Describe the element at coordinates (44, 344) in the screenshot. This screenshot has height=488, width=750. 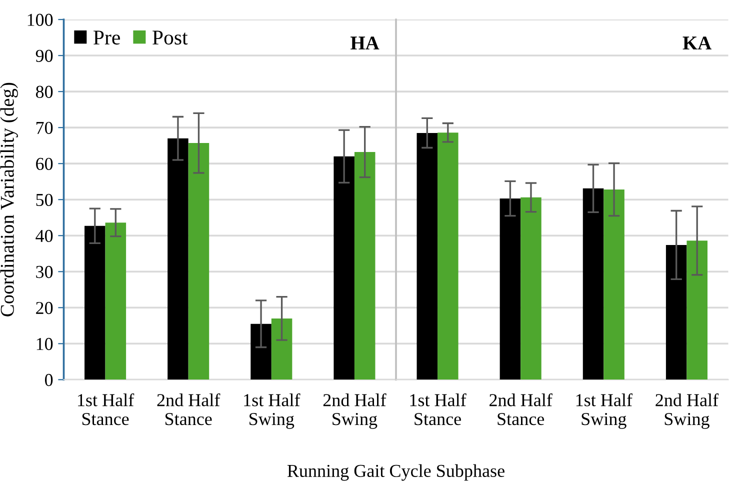
I see `y-tick-label: 10` at that location.